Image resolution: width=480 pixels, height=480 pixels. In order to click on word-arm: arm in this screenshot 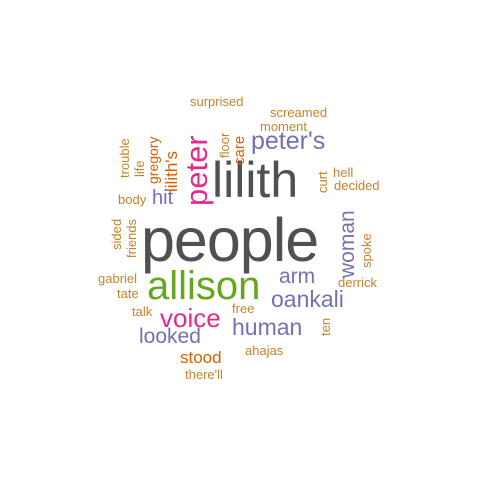, I will do `click(297, 276)`.